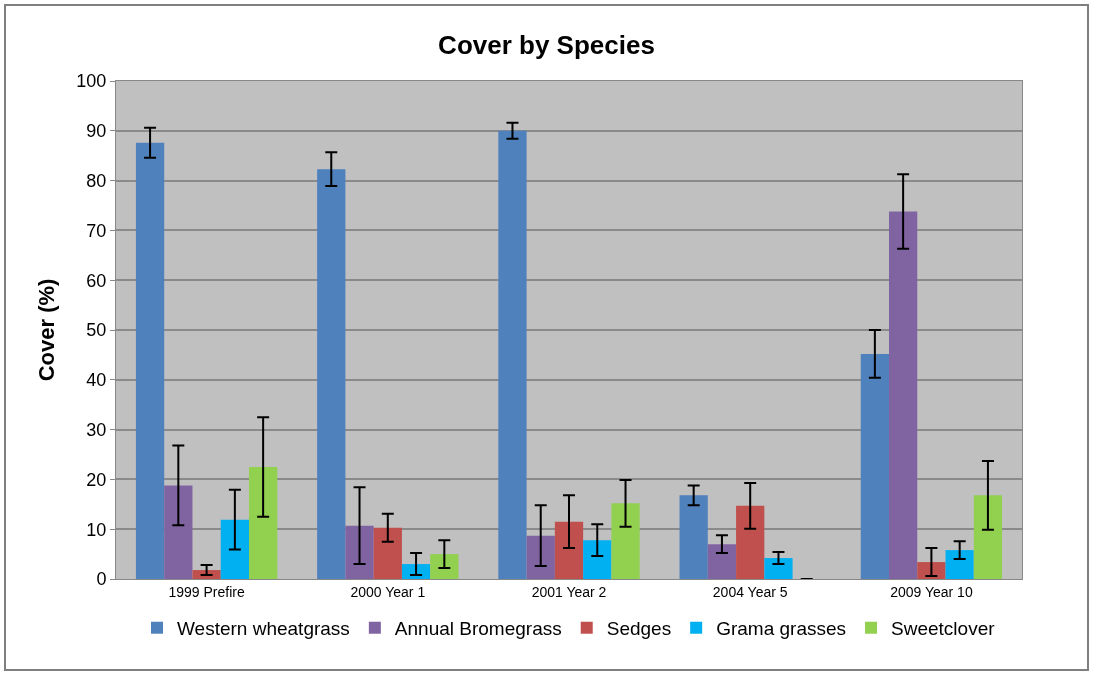  What do you see at coordinates (546, 45) in the screenshot?
I see `chart-title: Cover by Species` at bounding box center [546, 45].